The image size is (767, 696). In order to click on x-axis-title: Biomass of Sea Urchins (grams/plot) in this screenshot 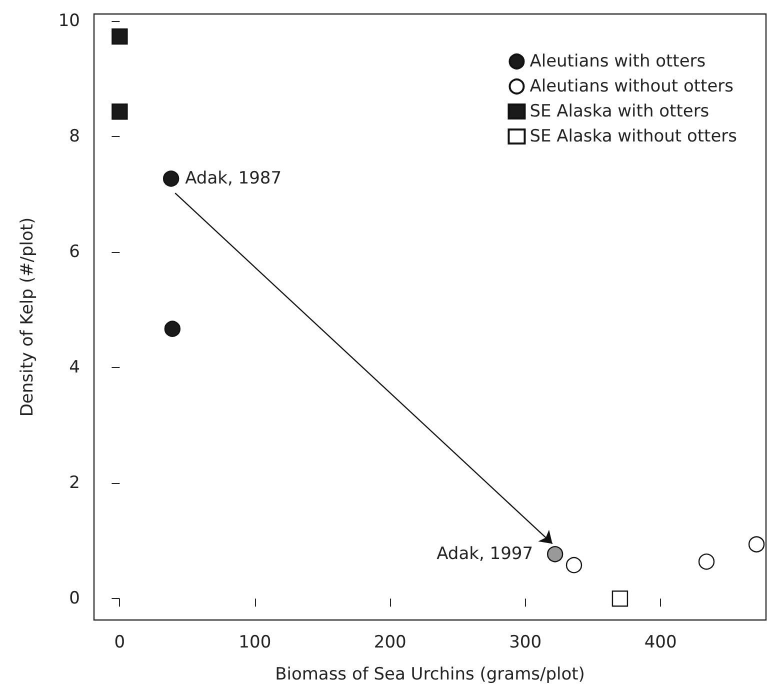, I will do `click(430, 674)`.